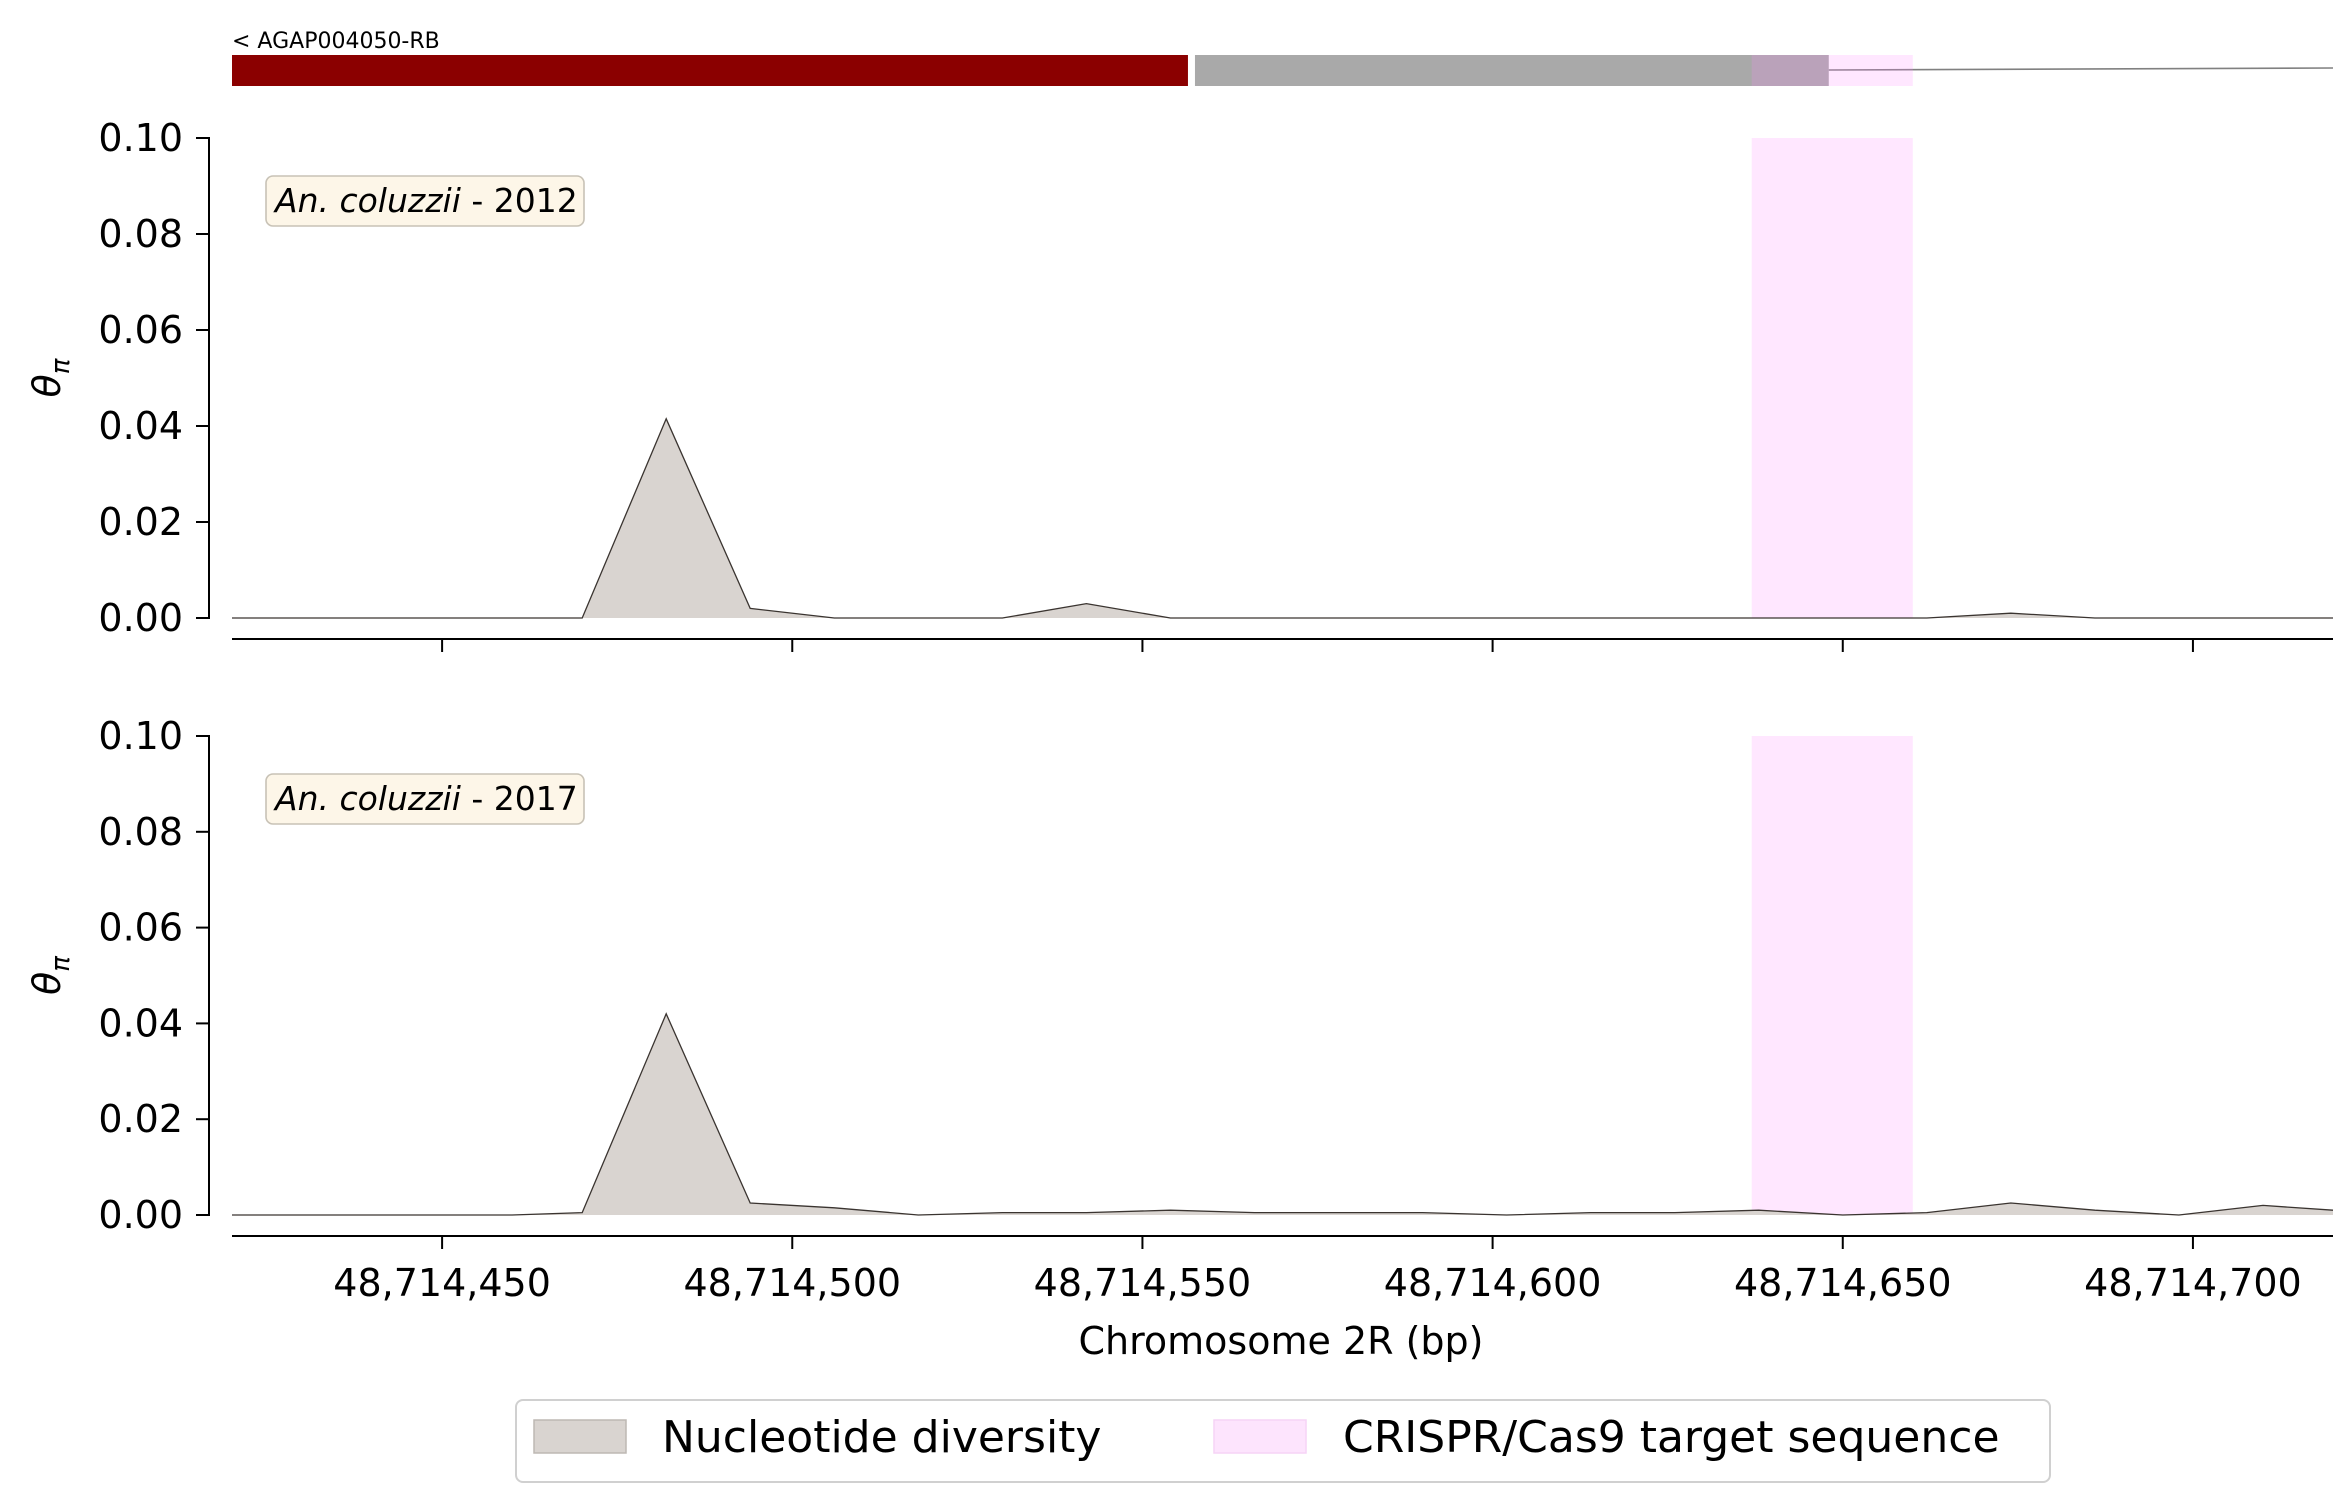  I want to click on x-tick-label: 48,714,650, so click(1843, 1283).